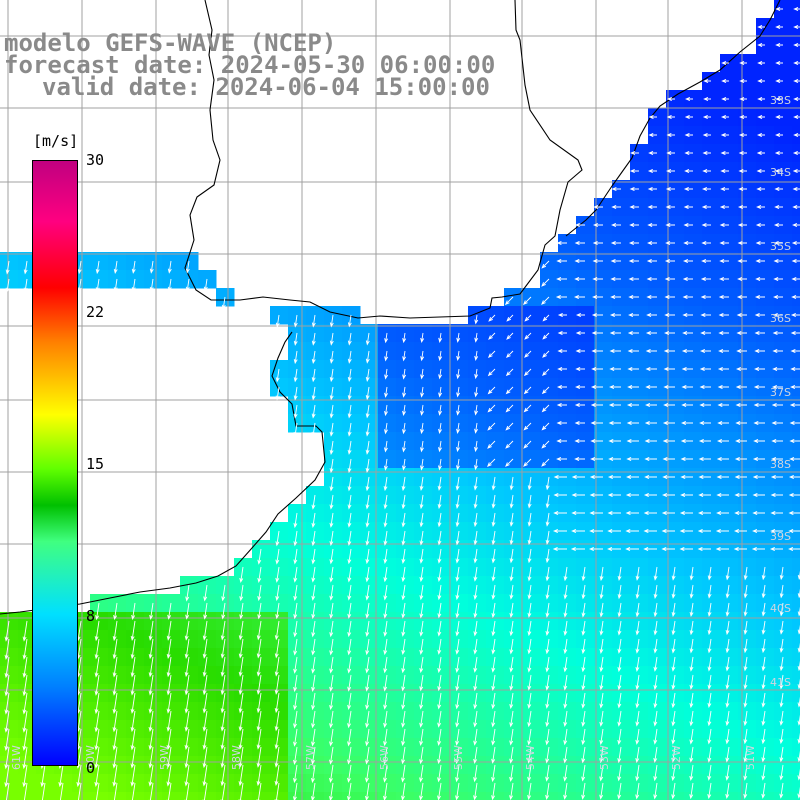 Image resolution: width=800 pixels, height=800 pixels. Describe the element at coordinates (91, 616) in the screenshot. I see `colorbar-tick-8: 8` at that location.